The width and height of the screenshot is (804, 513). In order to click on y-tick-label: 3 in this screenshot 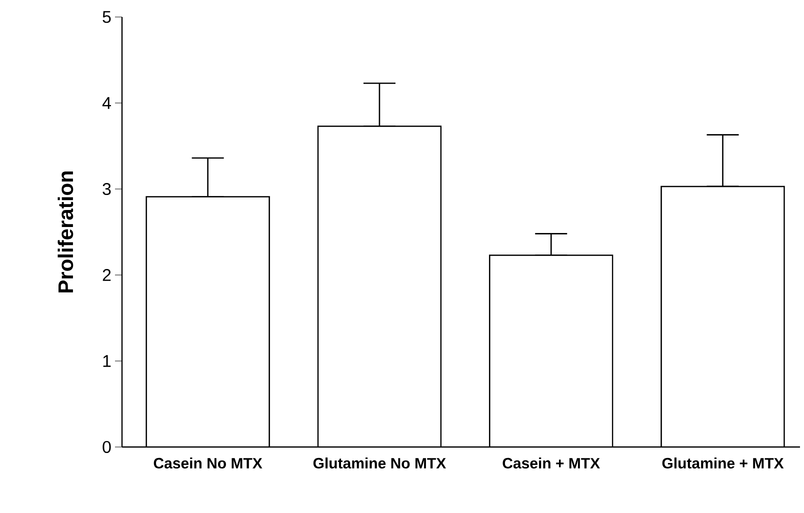, I will do `click(106, 189)`.